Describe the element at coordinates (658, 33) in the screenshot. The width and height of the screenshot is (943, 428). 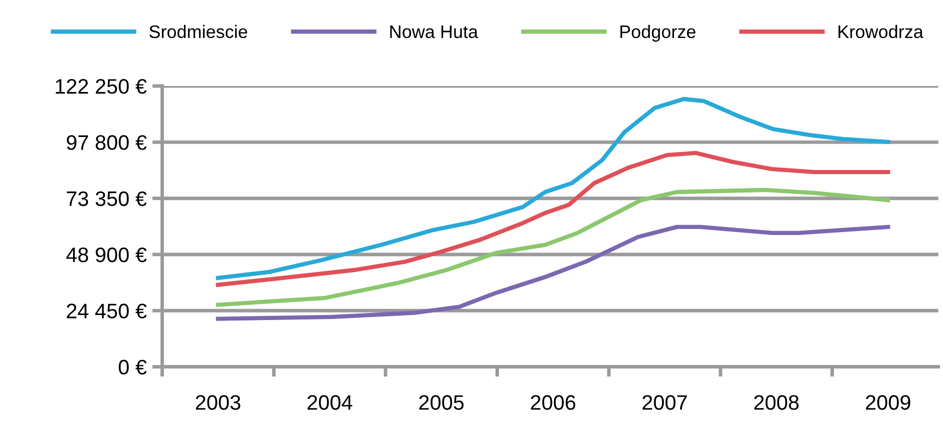
I see `legend-label: Podgorze` at that location.